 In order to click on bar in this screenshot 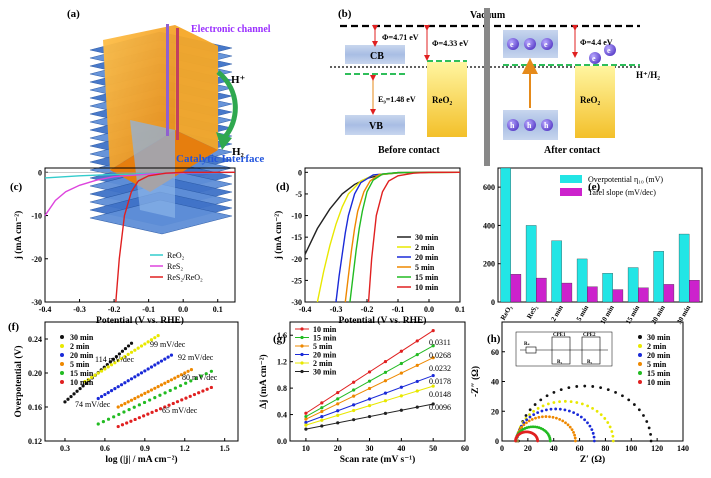, I will do `click(694, 291)`.